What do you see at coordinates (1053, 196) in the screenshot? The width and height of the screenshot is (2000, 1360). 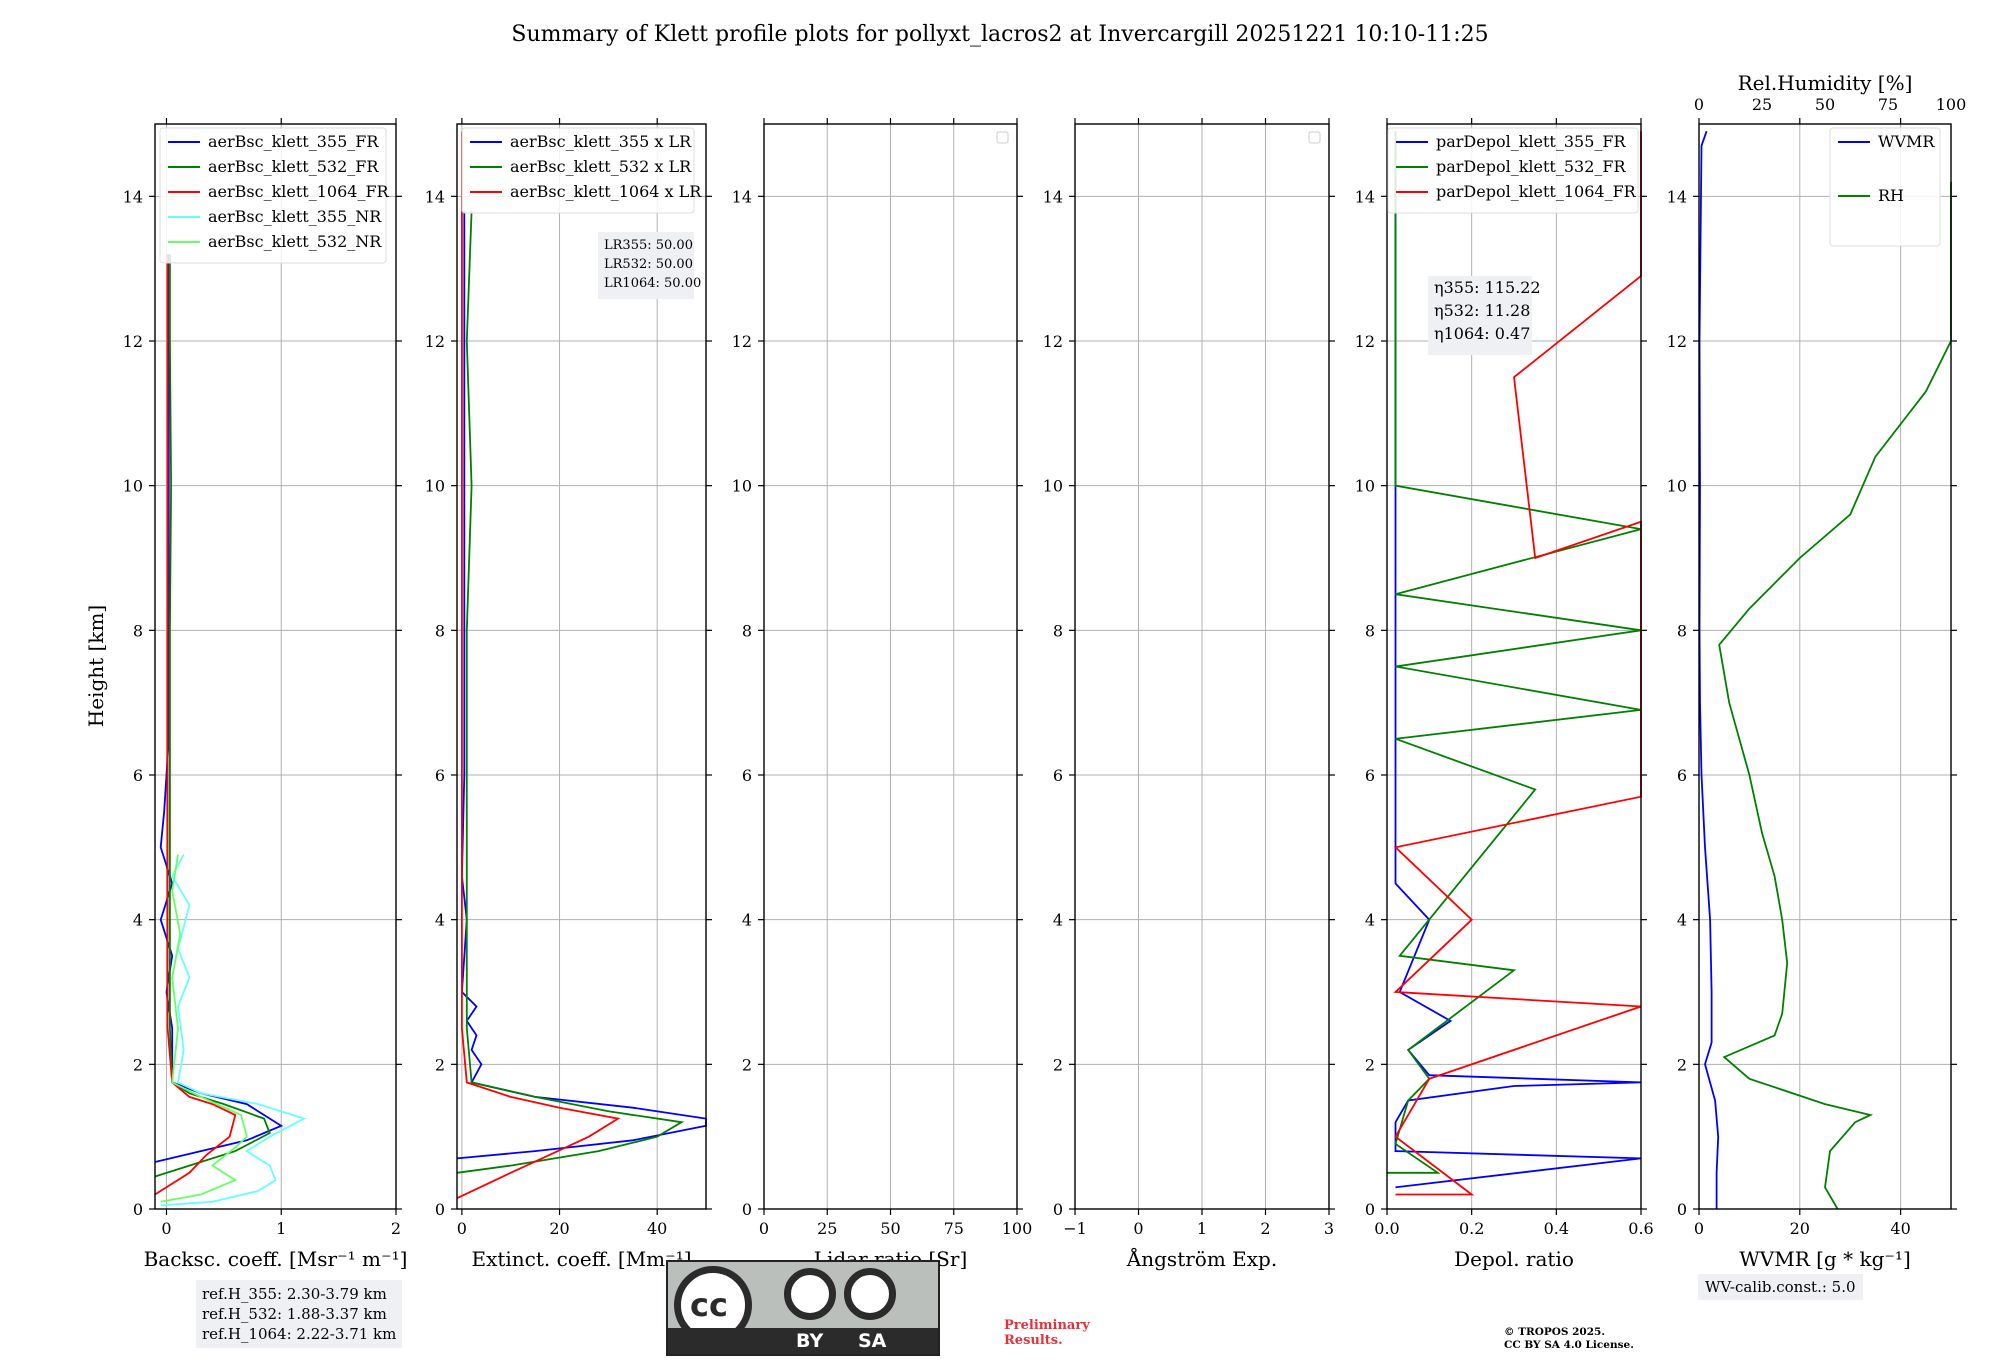 I see `y-tick-label-ae: 14` at bounding box center [1053, 196].